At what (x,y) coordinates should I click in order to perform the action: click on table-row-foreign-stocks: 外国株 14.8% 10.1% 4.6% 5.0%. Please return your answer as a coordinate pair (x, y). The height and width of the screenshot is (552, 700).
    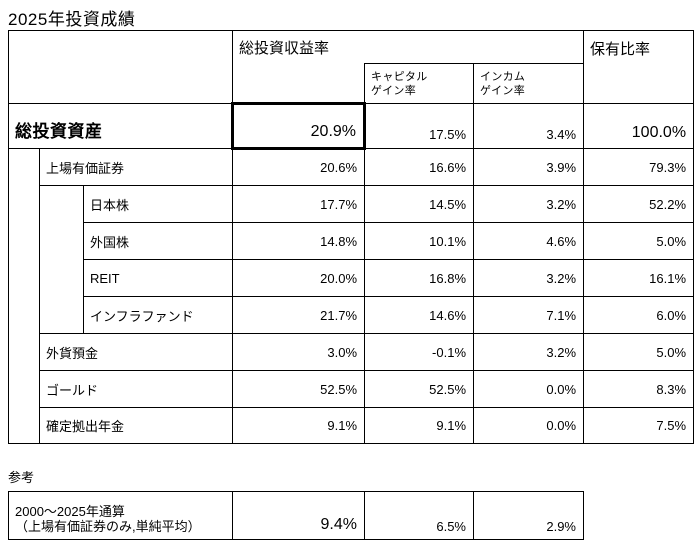
    Looking at the image, I should click on (352, 241).